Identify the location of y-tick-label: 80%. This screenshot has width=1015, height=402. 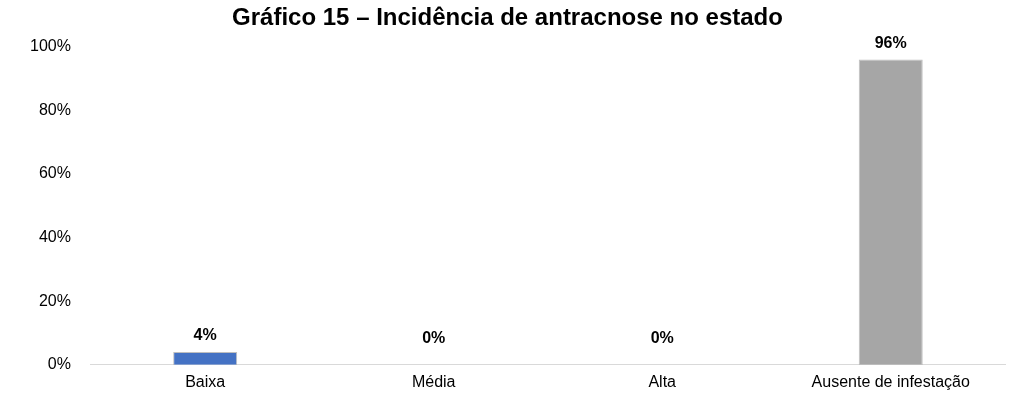
(54, 109).